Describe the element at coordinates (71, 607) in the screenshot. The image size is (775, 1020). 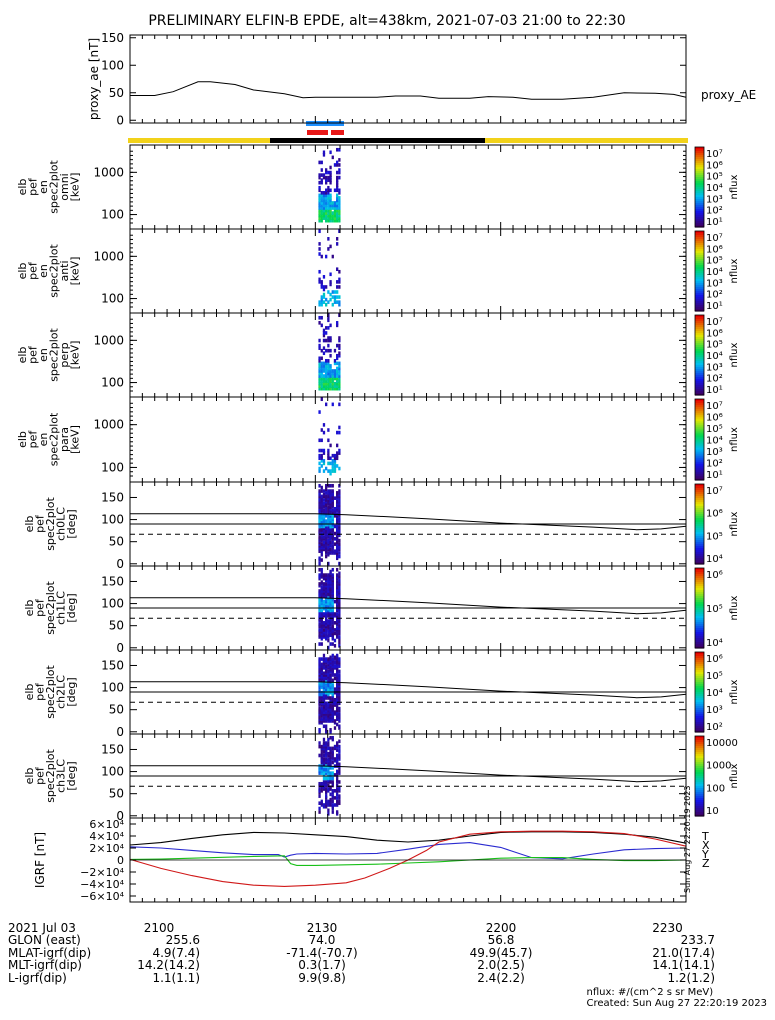
I see `pitch-panel-1-ylabel-line: [deg]` at that location.